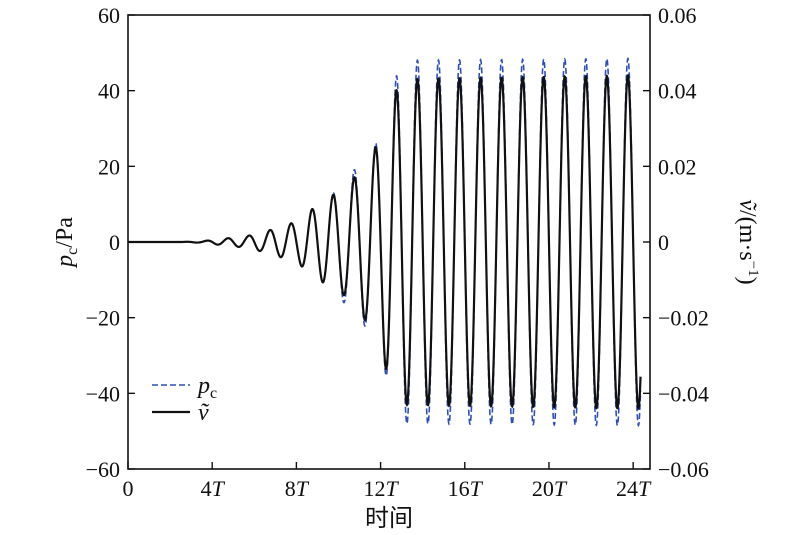  What do you see at coordinates (114, 242) in the screenshot?
I see `y-left-tick-label: 0` at bounding box center [114, 242].